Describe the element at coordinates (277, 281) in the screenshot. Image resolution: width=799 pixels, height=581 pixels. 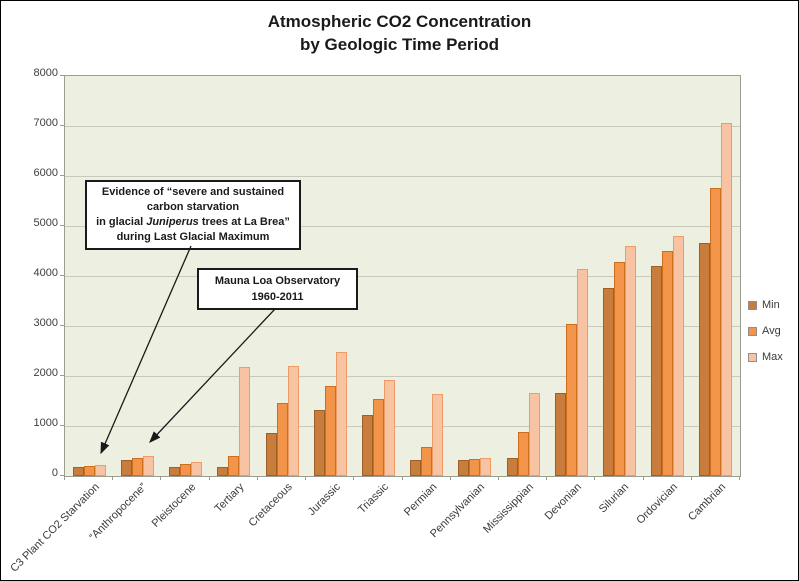
I see `annotation-mauna-loa-line1: Mauna Loa Observatory` at that location.